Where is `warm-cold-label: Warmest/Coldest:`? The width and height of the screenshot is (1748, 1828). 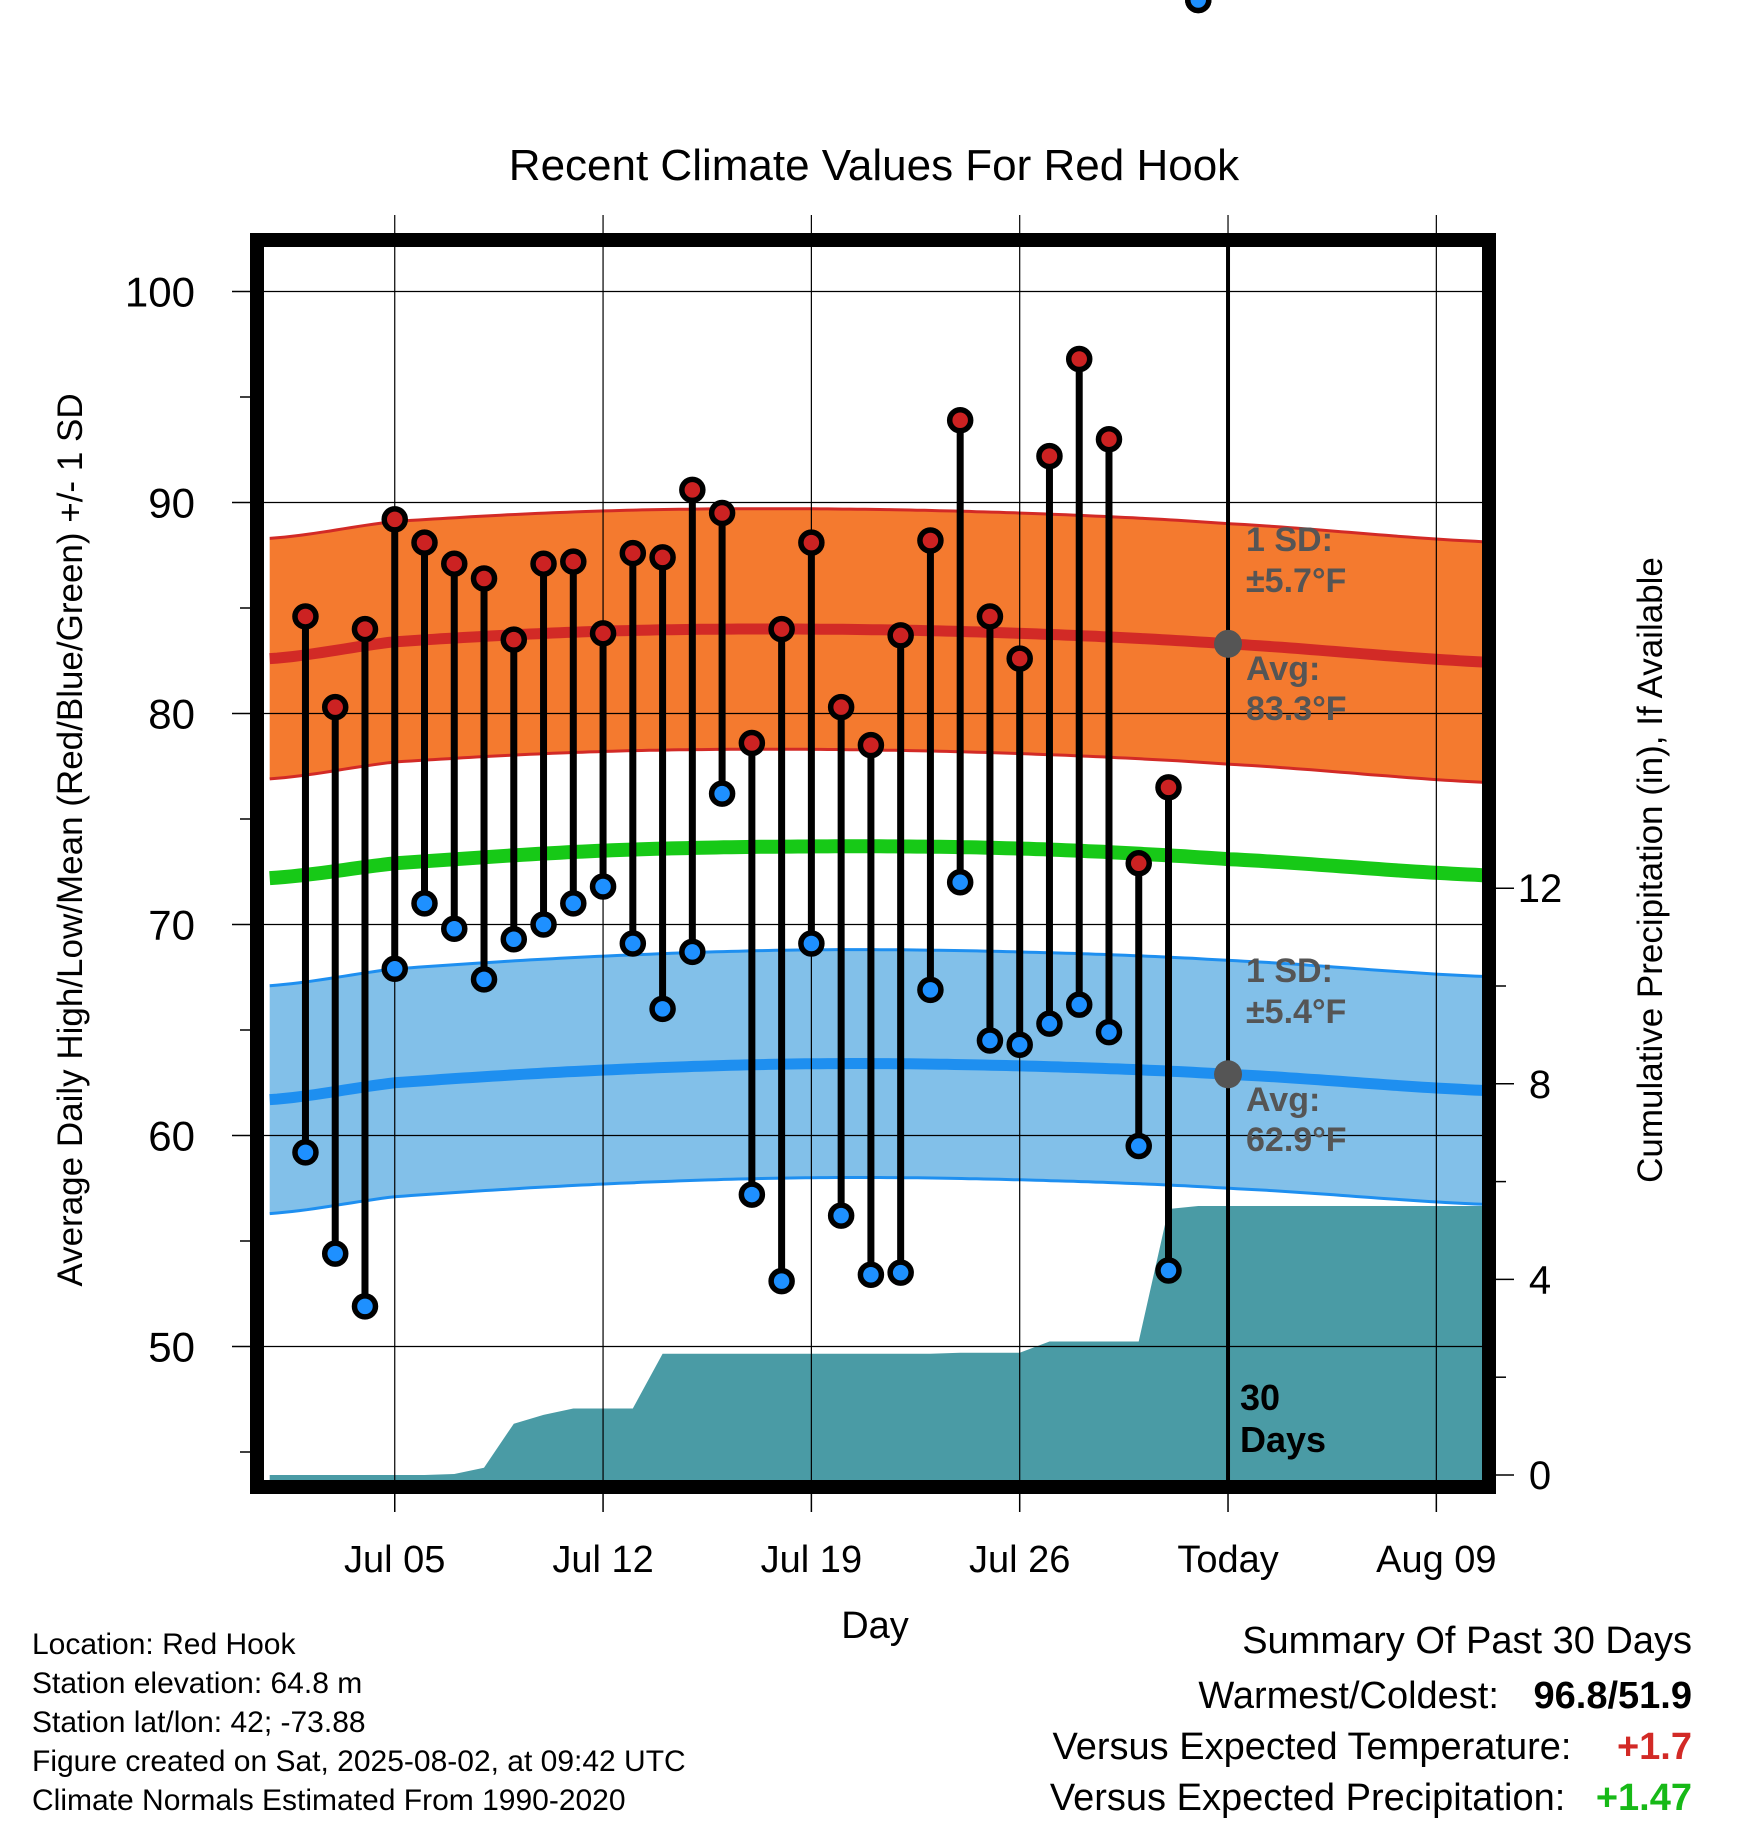 warm-cold-label: Warmest/Coldest: is located at coordinates (1348, 1696).